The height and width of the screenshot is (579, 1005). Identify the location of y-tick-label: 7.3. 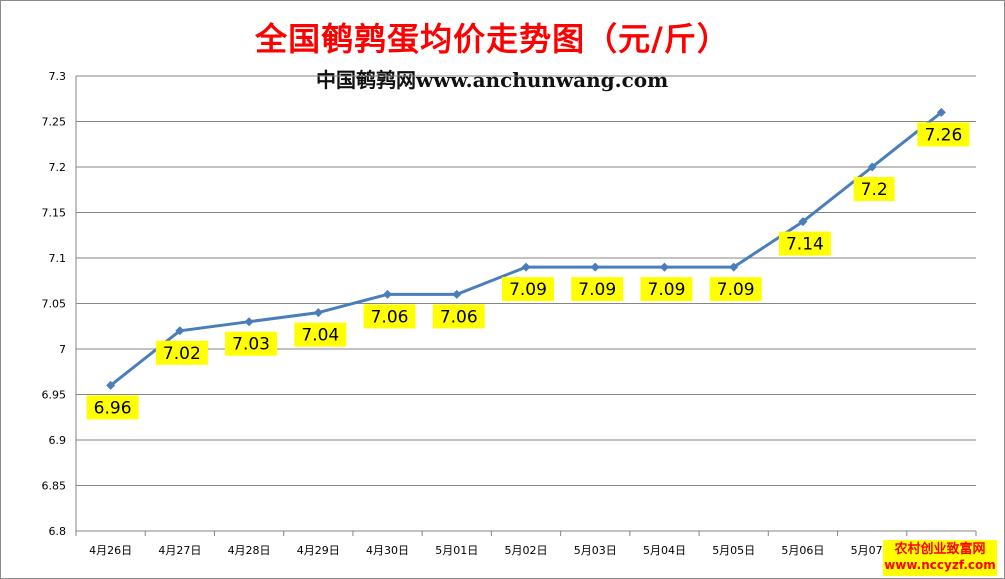
(58, 76).